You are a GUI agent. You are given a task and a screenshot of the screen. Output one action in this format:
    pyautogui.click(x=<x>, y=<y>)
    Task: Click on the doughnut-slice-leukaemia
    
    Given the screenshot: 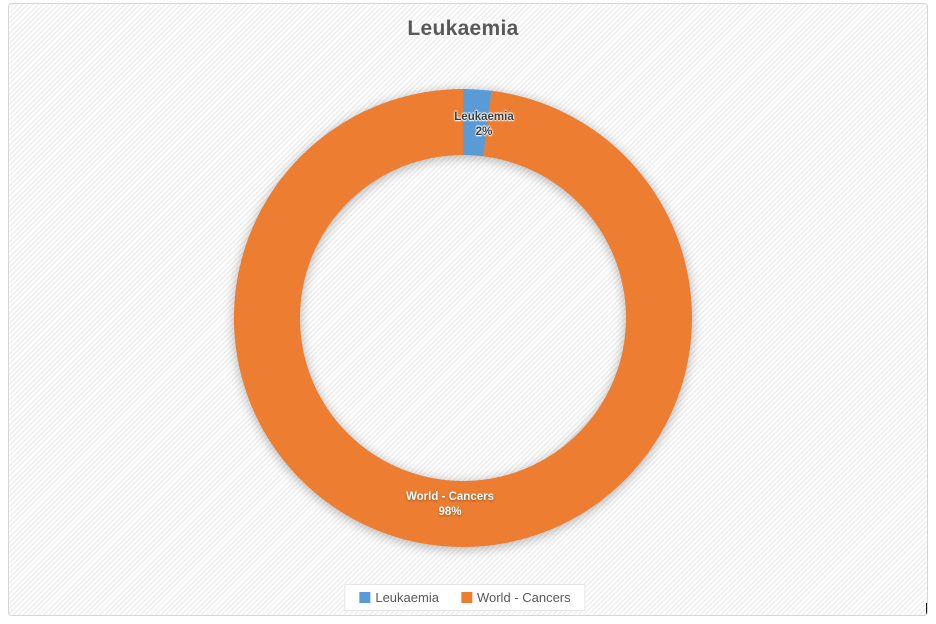 What is the action you would take?
    pyautogui.click(x=477, y=123)
    